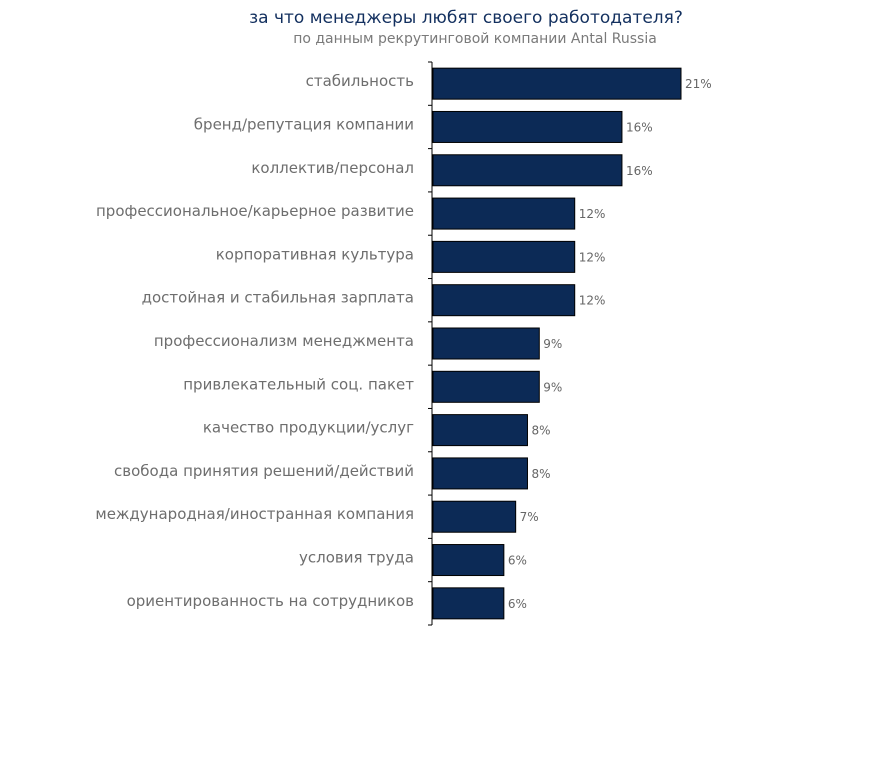  Describe the element at coordinates (298, 384) in the screenshot. I see `category-label: привлекательный соц. пакет` at that location.